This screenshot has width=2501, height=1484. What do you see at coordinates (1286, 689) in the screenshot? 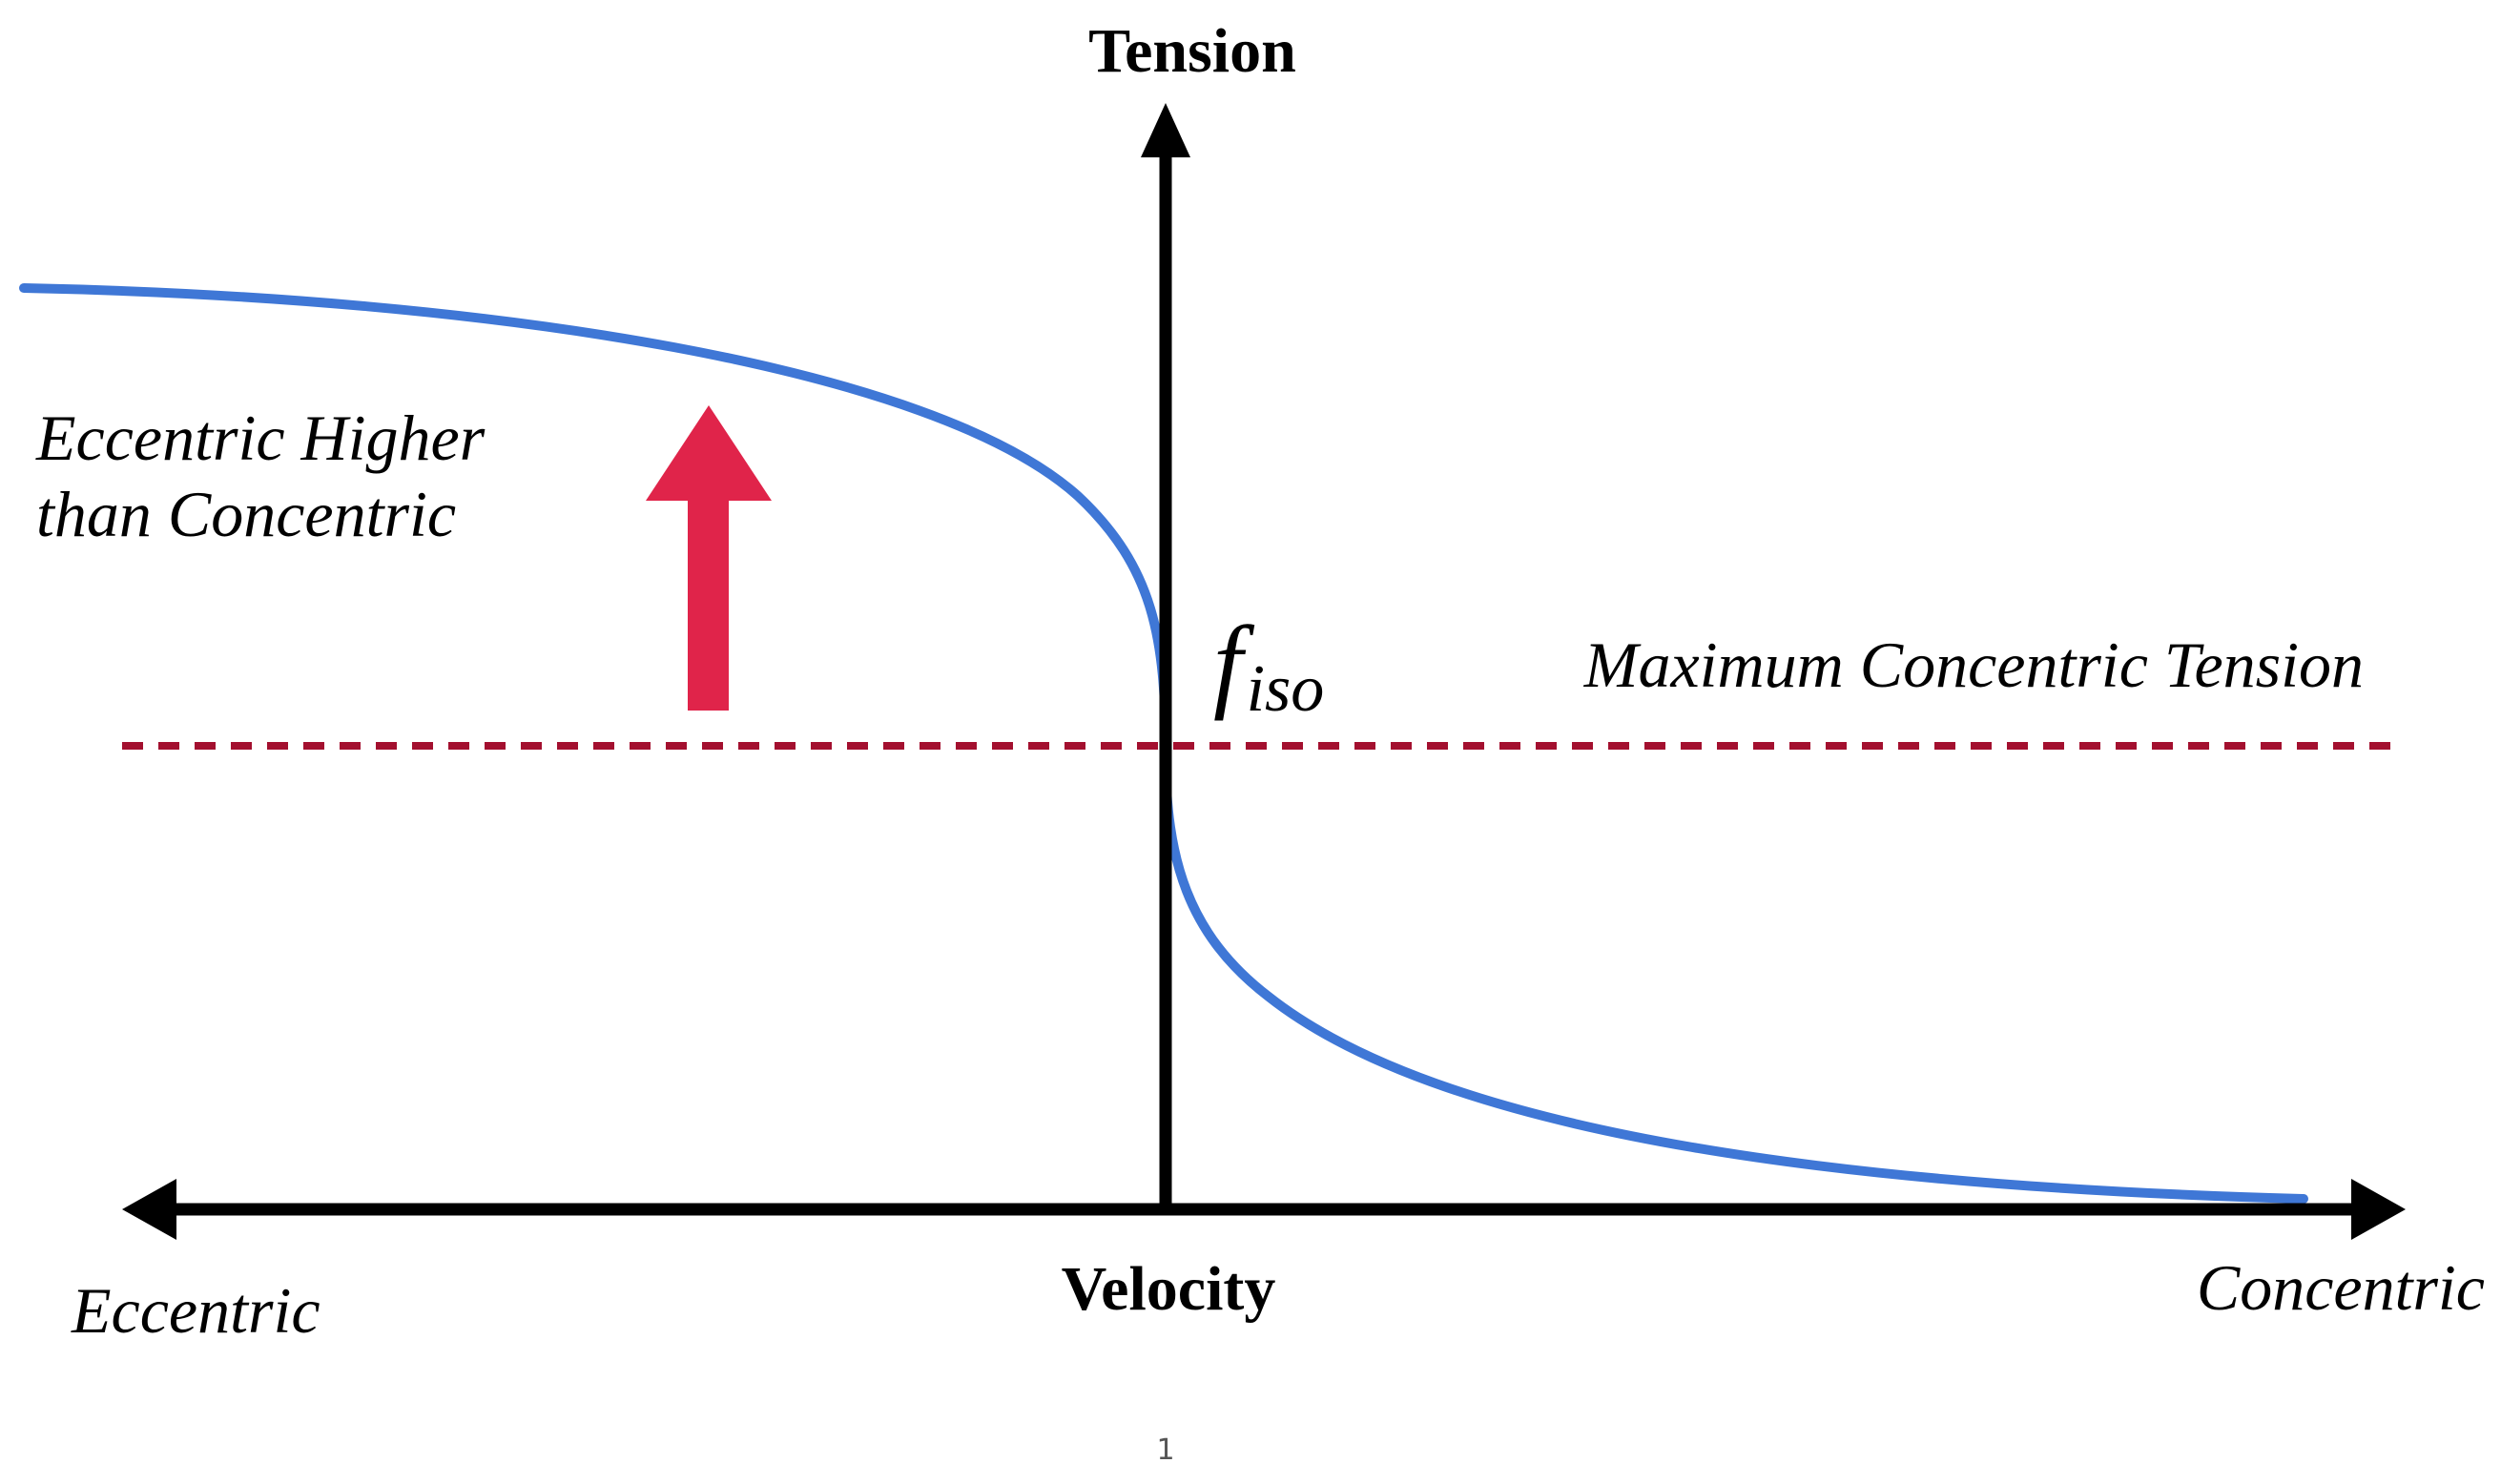
I see `fiso-subscript: iso` at bounding box center [1286, 689].